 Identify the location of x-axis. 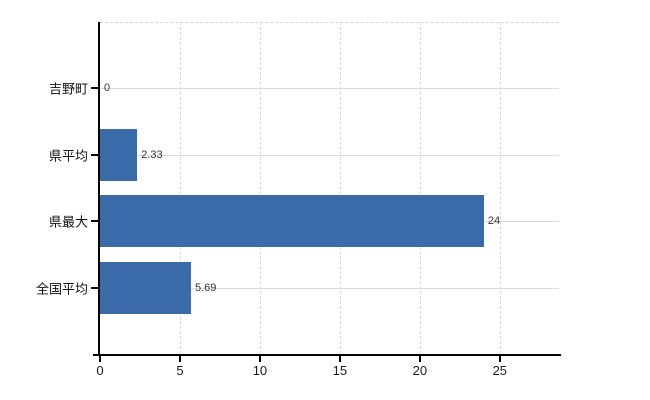
(327, 355).